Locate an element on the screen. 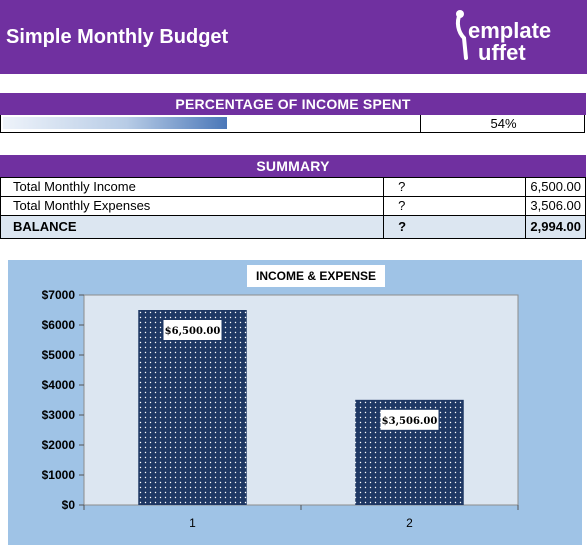 The height and width of the screenshot is (552, 587). x-tick-label: 1 is located at coordinates (192, 523).